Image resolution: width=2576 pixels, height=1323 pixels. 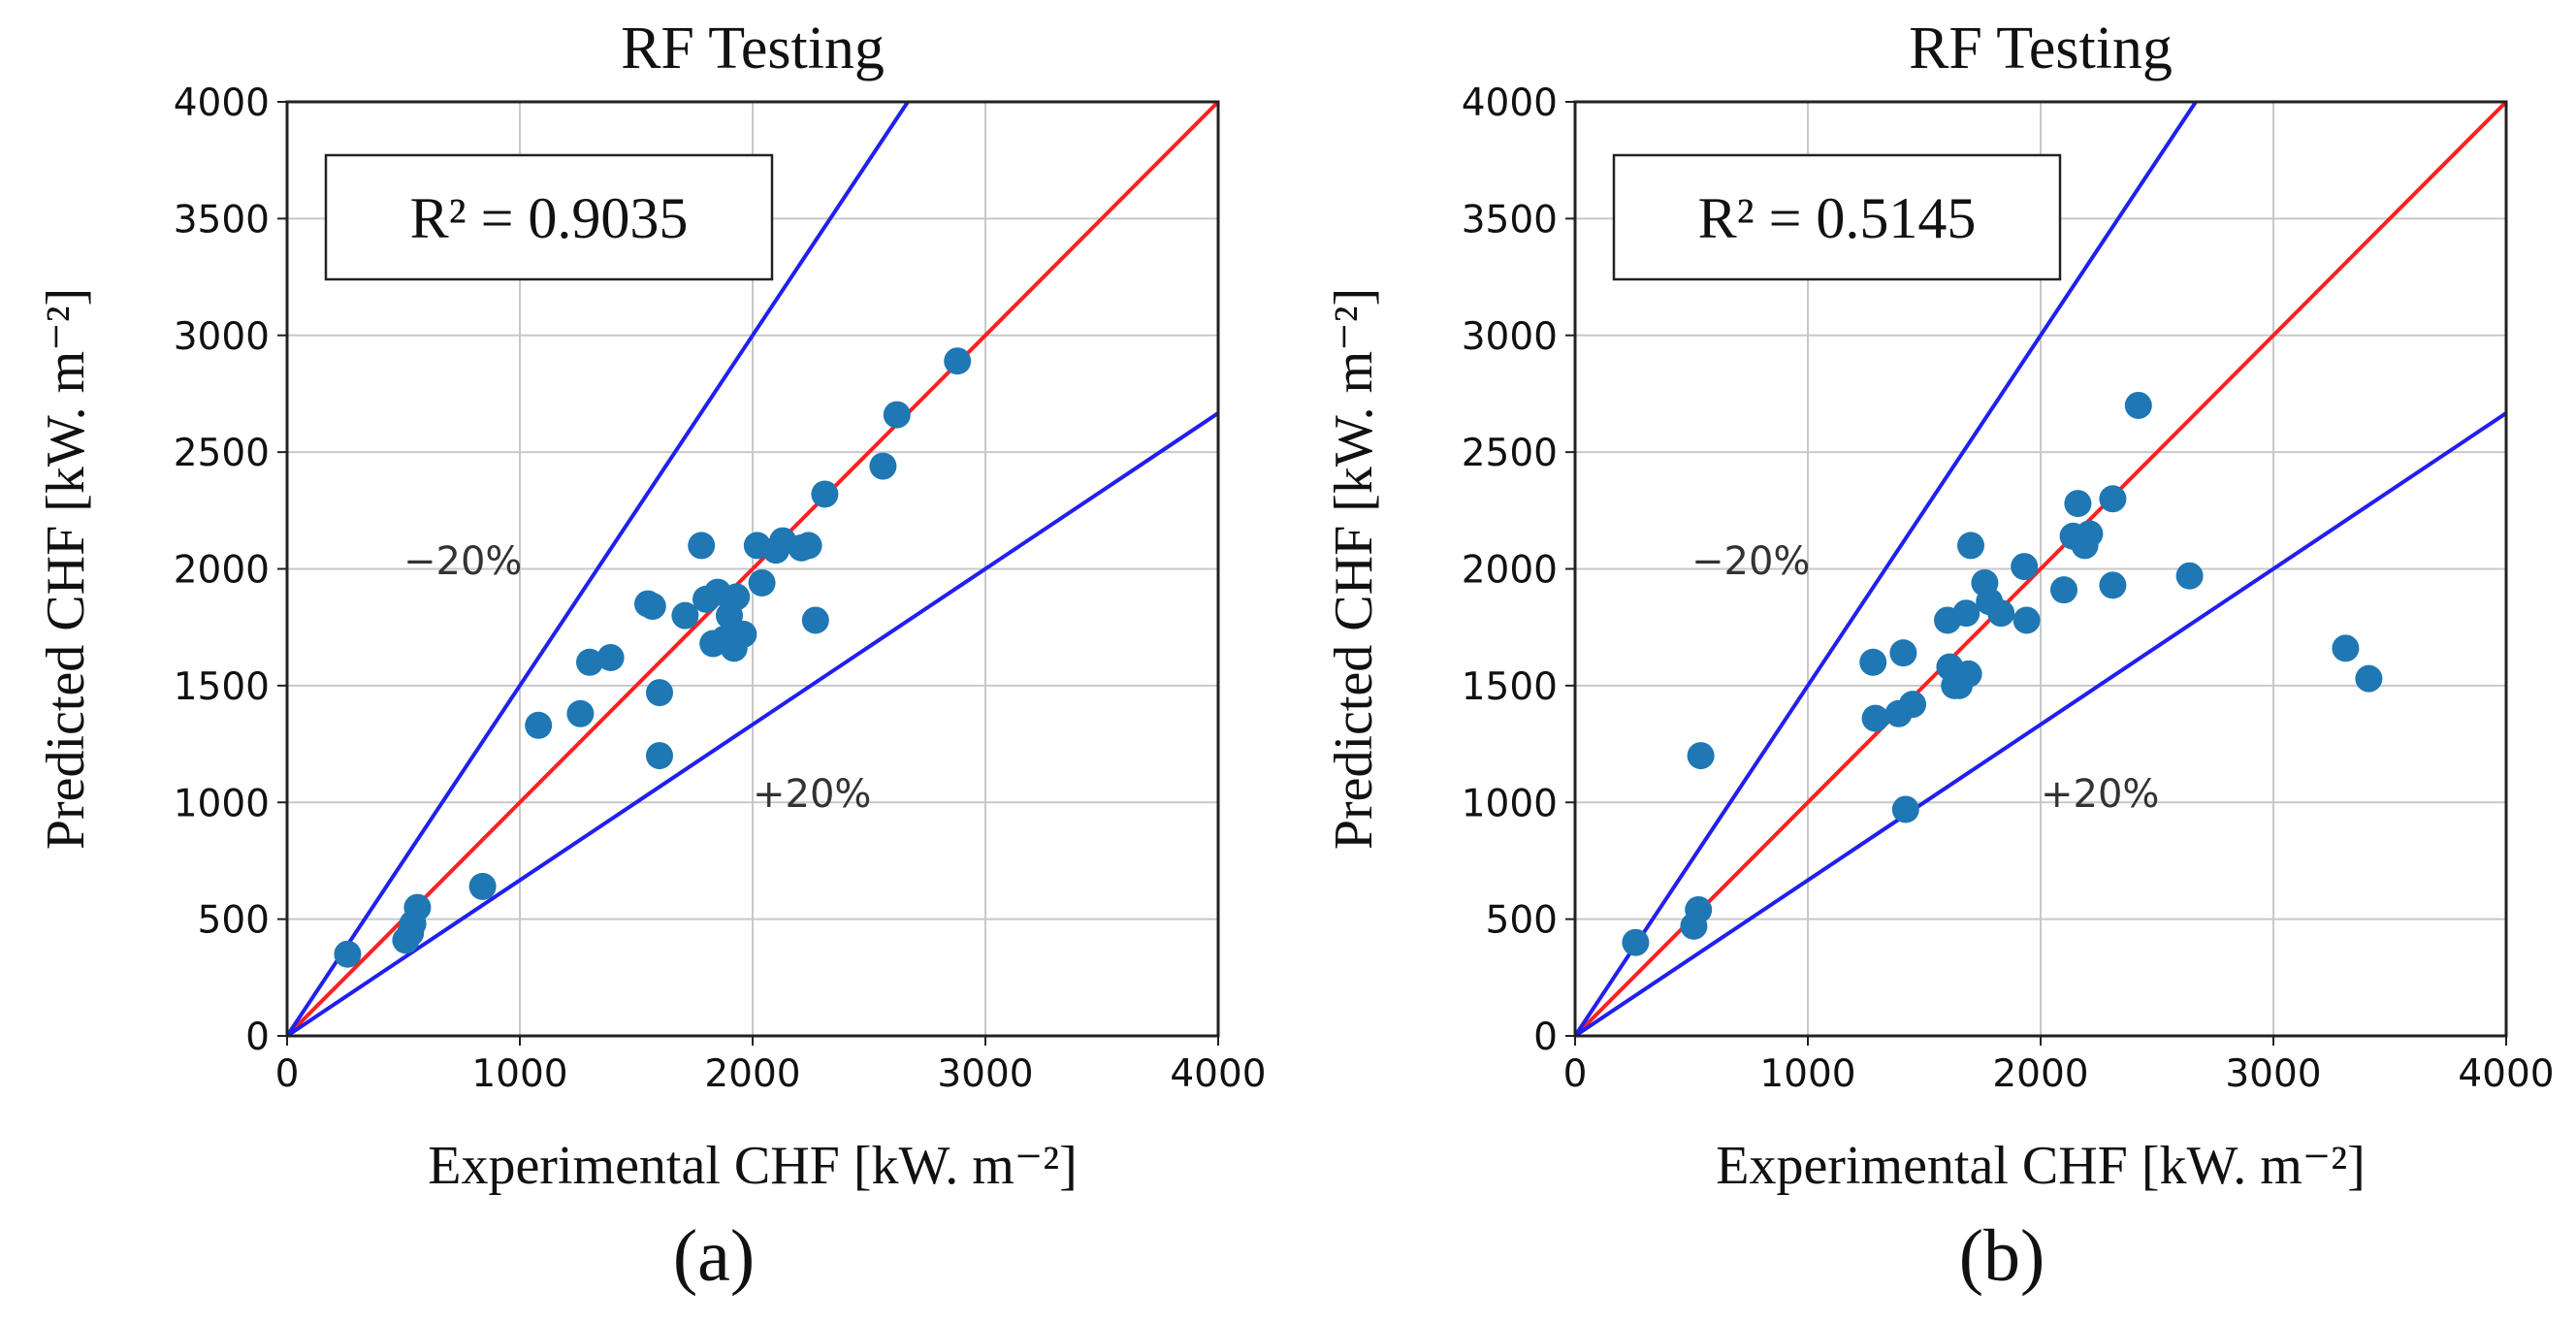 What do you see at coordinates (714, 1256) in the screenshot?
I see `panel-label: (a)` at bounding box center [714, 1256].